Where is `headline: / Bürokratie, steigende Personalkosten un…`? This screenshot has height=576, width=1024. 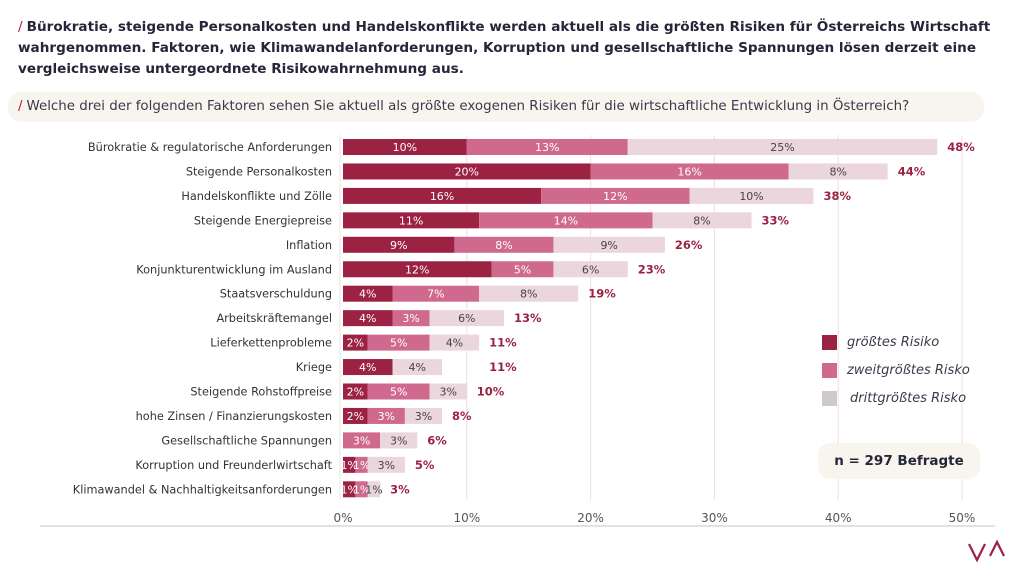 headline: / Bürokratie, steigende Personalkosten un… is located at coordinates (508, 48).